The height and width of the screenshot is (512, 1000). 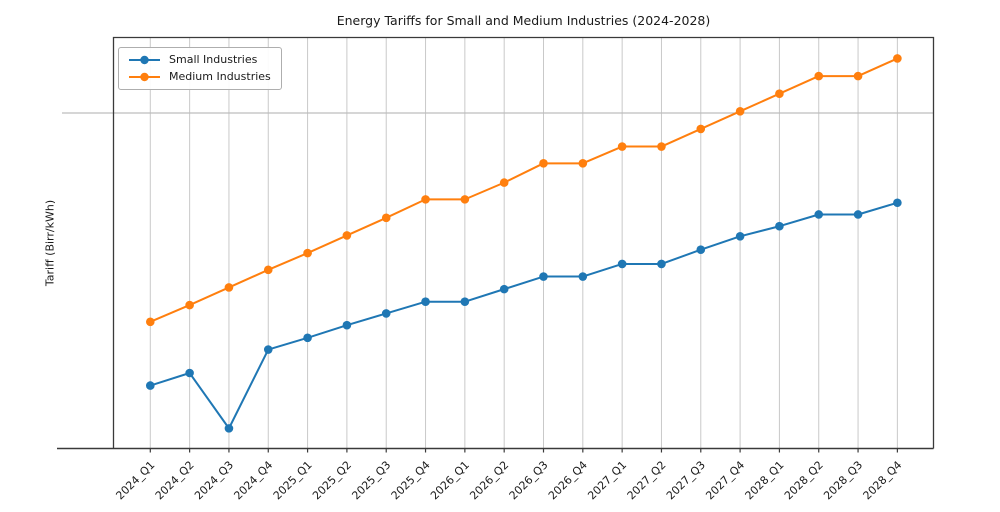 I want to click on x-tick-label: 2024_Q4, so click(x=253, y=480).